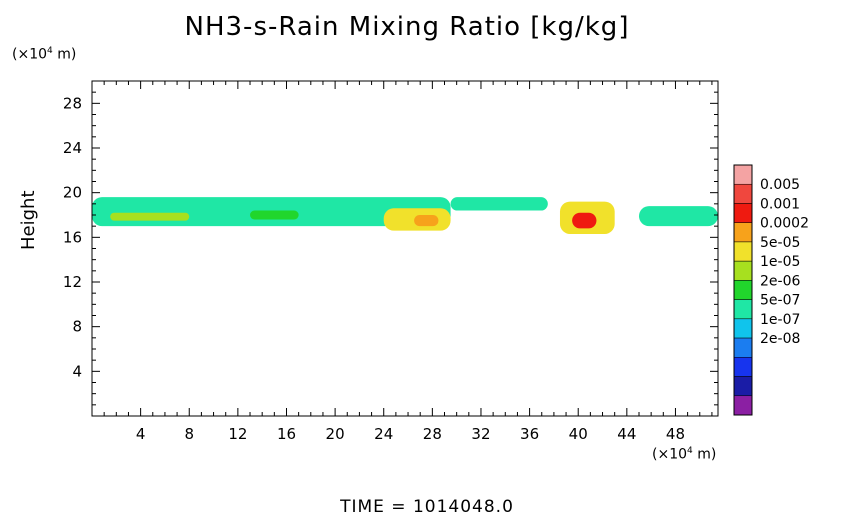 The image size is (854, 519). Describe the element at coordinates (578, 434) in the screenshot. I see `x-tick-label: 40` at that location.